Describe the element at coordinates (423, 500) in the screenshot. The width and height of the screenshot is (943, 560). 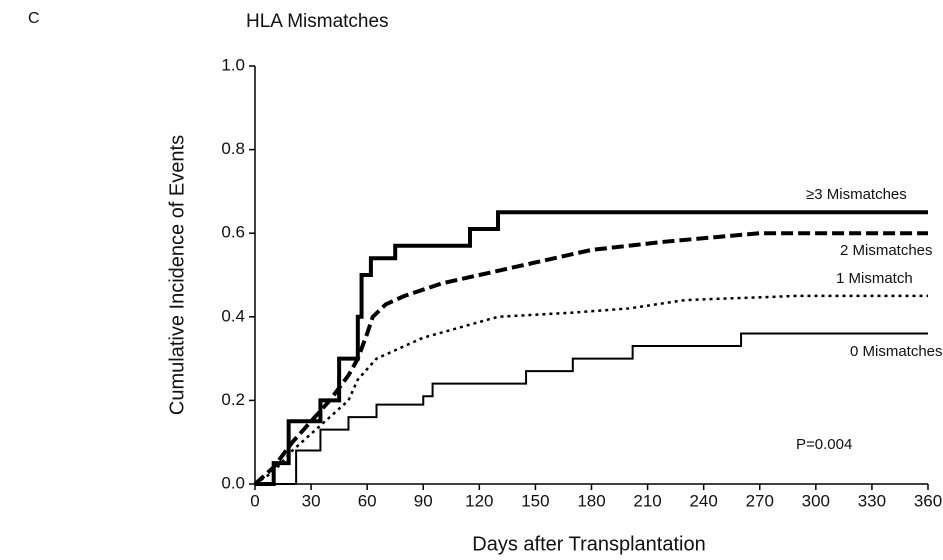
I see `x-tick-label: 90` at that location.